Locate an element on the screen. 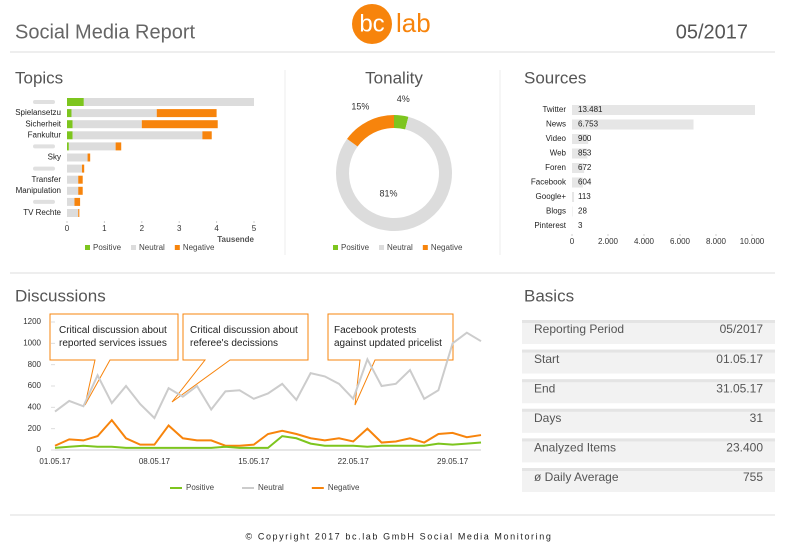 The height and width of the screenshot is (550, 799). x-tick-label: 2.000 is located at coordinates (608, 241).